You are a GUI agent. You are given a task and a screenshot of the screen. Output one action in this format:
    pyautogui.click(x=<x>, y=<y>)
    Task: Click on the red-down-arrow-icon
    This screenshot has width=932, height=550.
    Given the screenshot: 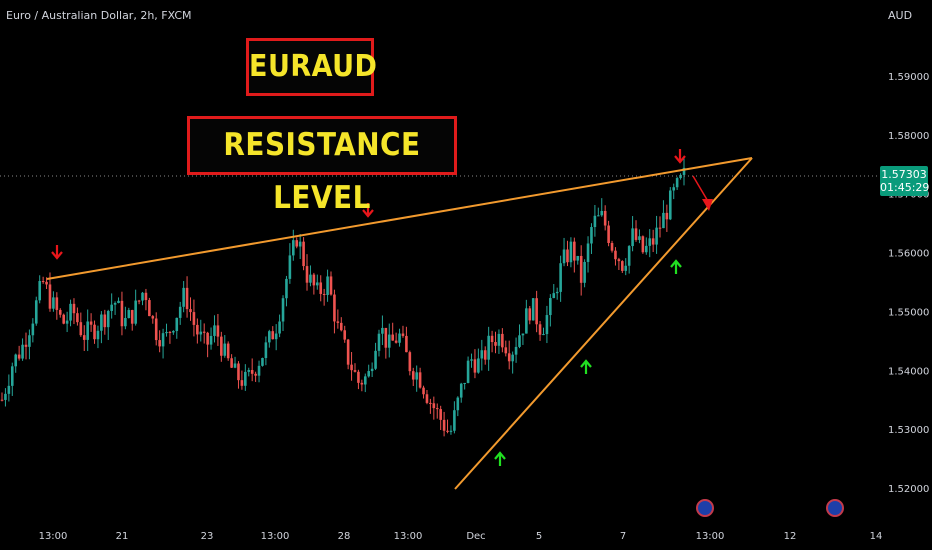 What is the action you would take?
    pyautogui.click(x=368, y=213)
    